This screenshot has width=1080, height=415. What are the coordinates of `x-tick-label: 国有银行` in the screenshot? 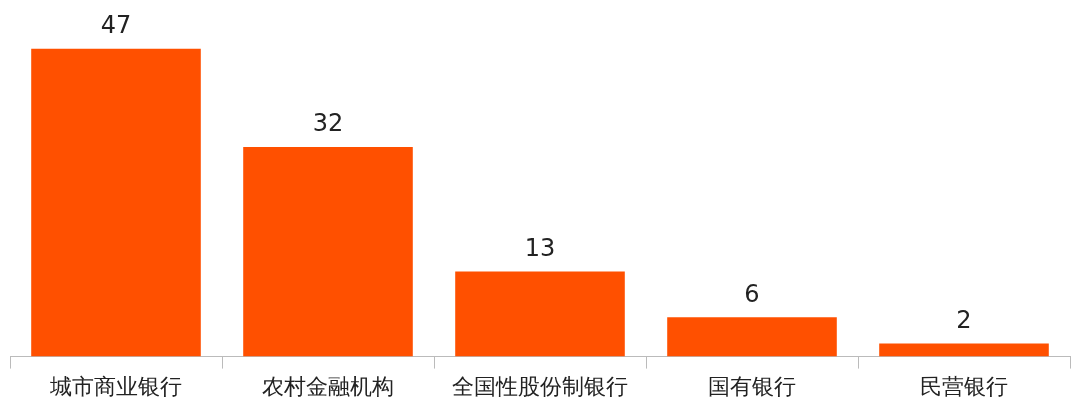 It's located at (752, 386).